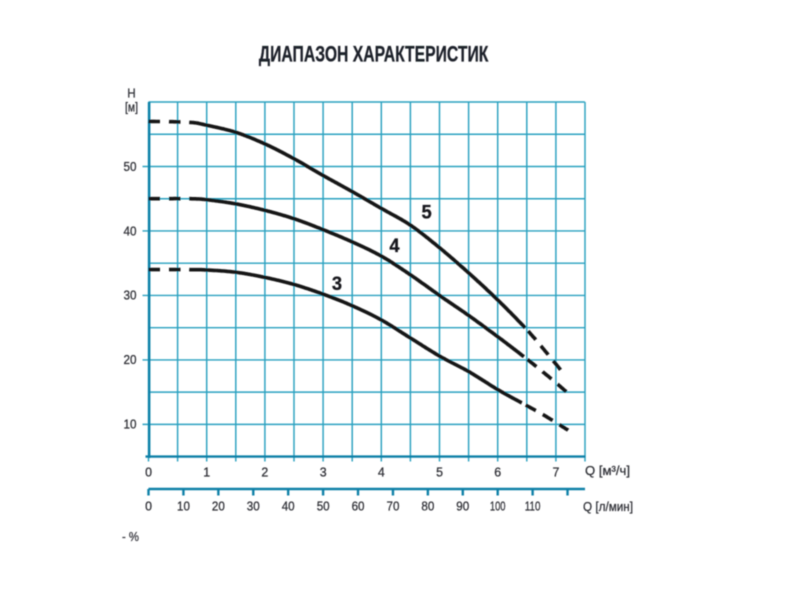 Image resolution: width=800 pixels, height=600 pixels. What do you see at coordinates (131, 93) in the screenshot?
I see `svg-text: H` at bounding box center [131, 93].